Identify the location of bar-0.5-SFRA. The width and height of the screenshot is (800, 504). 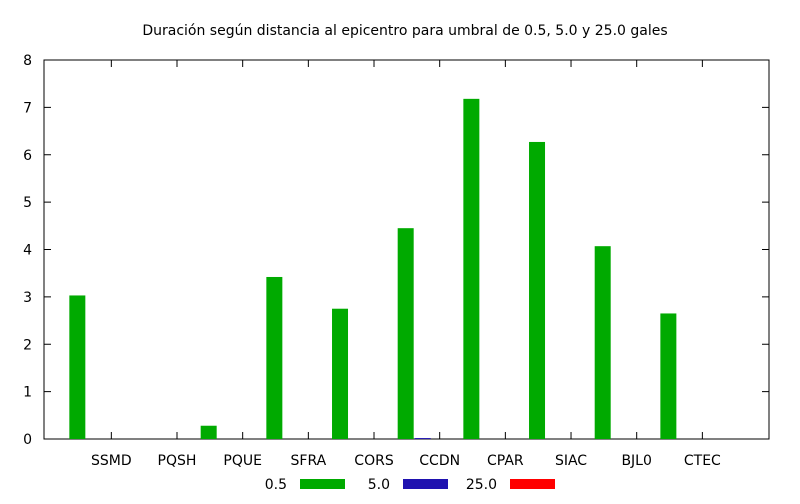
(274, 357).